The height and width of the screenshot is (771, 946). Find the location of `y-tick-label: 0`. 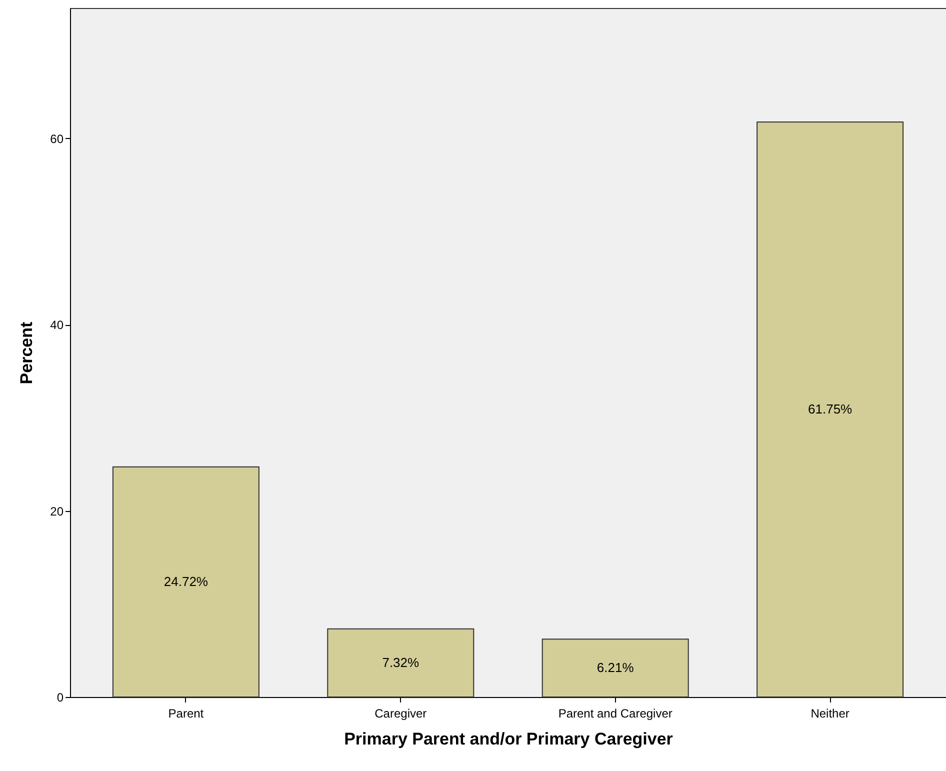

y-tick-label: 0 is located at coordinates (60, 697).